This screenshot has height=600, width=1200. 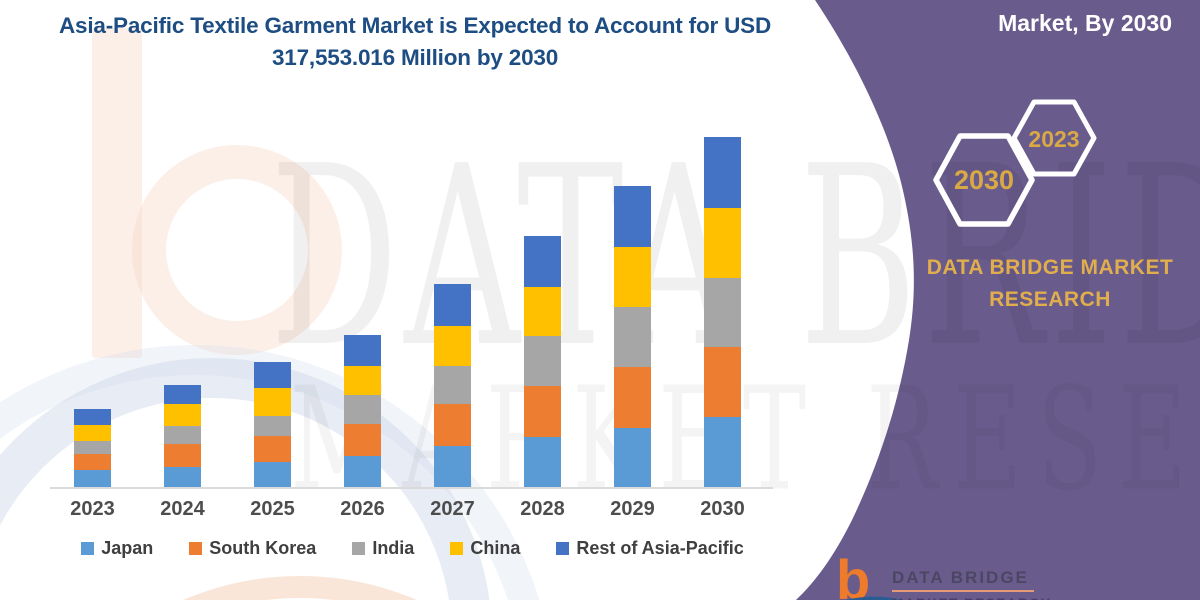 What do you see at coordinates (263, 548) in the screenshot?
I see `legend-label-south-korea: South Korea` at bounding box center [263, 548].